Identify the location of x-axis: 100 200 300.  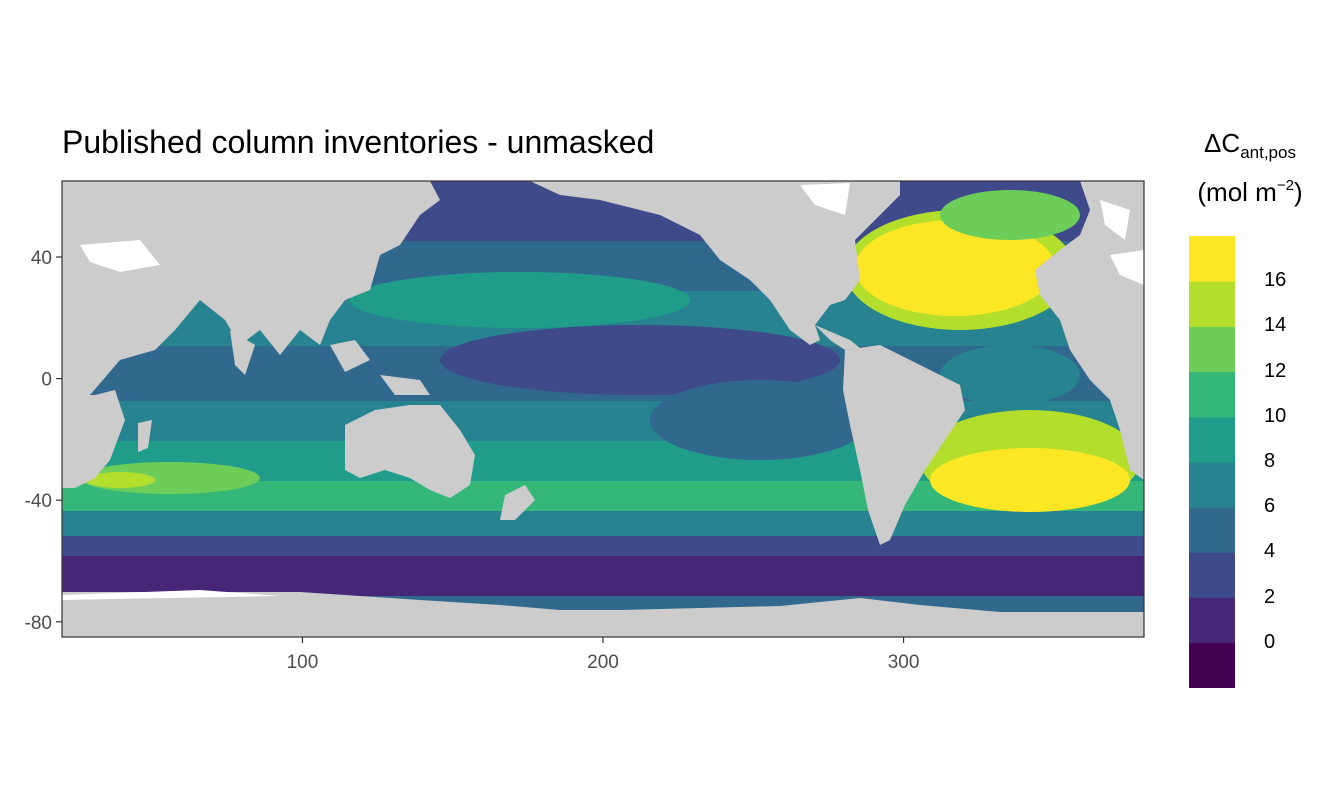
(603, 655).